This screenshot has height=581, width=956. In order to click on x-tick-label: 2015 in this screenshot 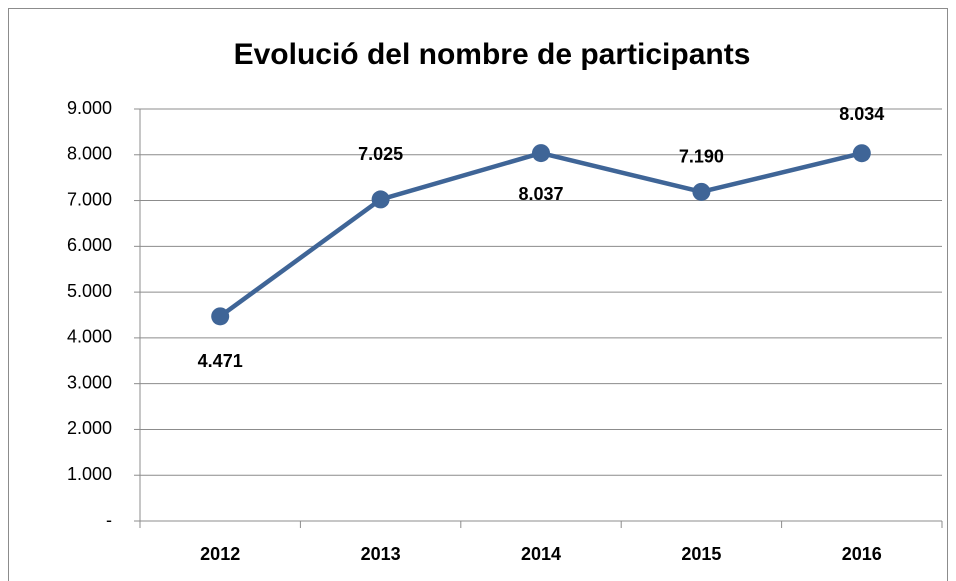, I will do `click(701, 554)`.